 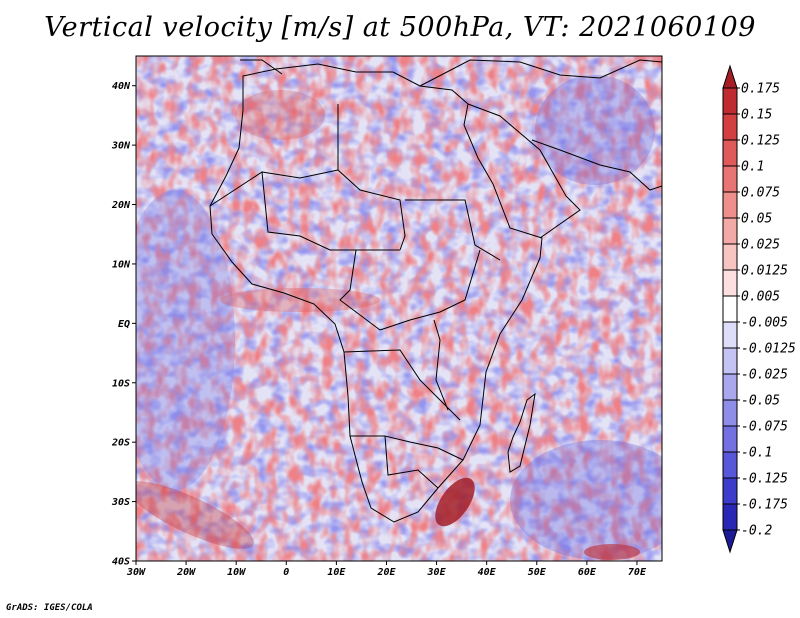 What do you see at coordinates (121, 146) in the screenshot?
I see `lat-tick-label: 30N` at bounding box center [121, 146].